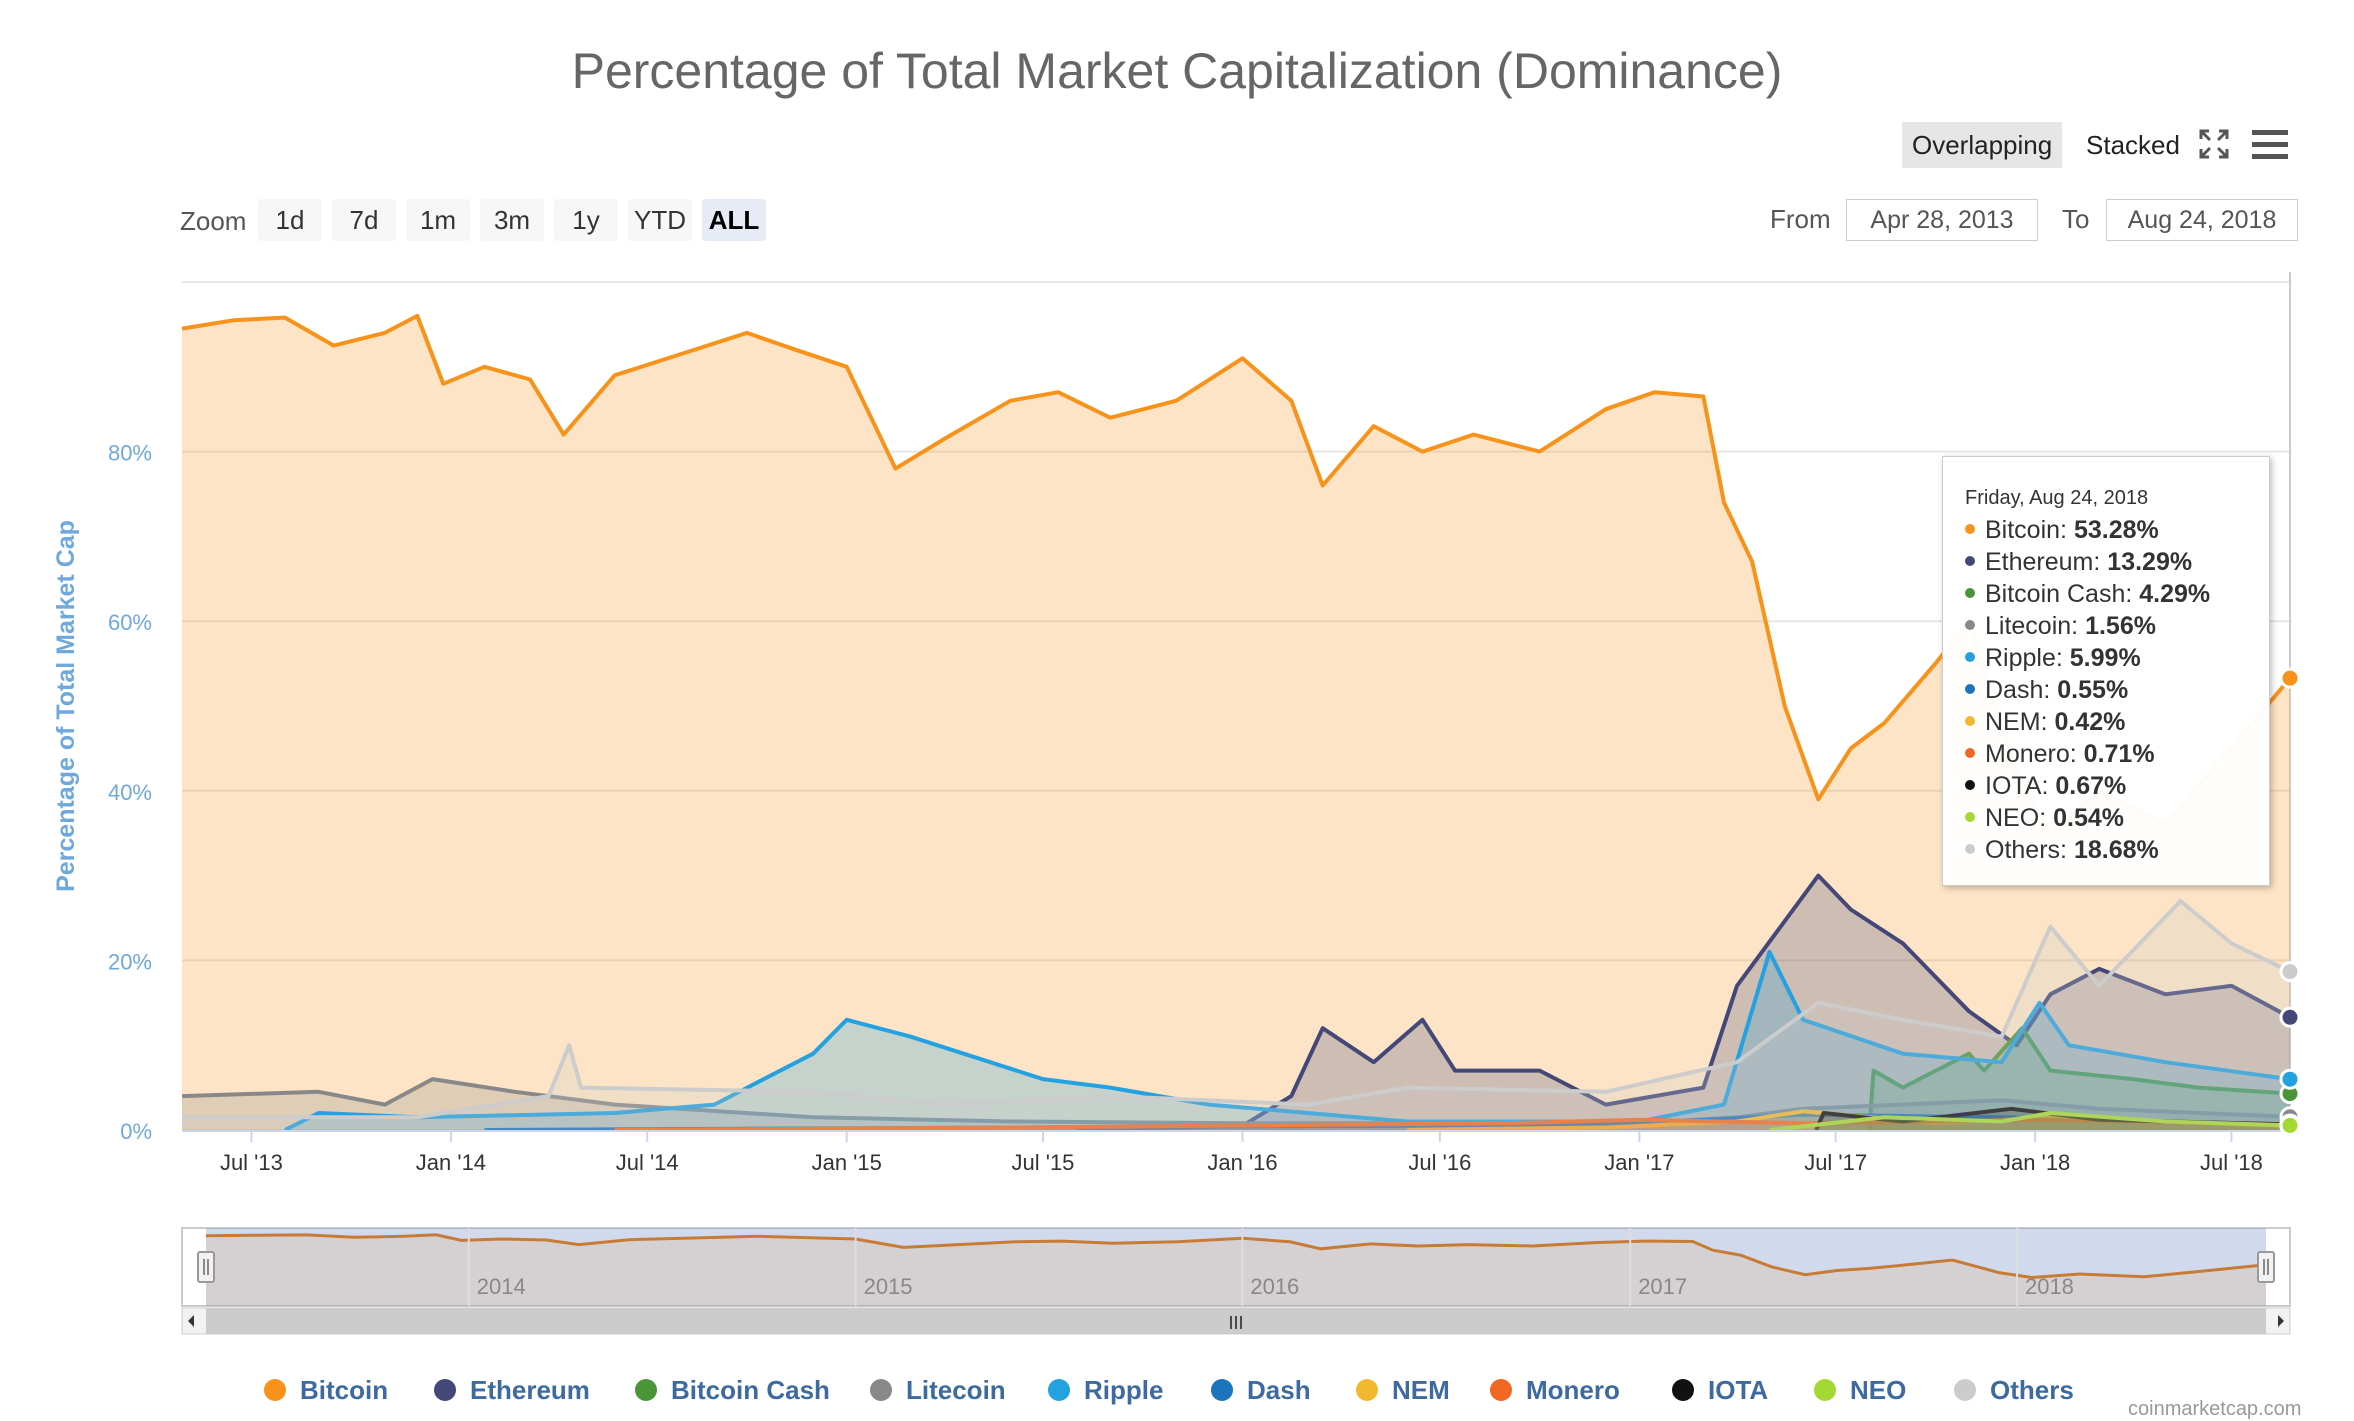 This screenshot has width=2354, height=1421. Describe the element at coordinates (512, 1390) in the screenshot. I see `legend-item-ethereum: Ethereum` at that location.